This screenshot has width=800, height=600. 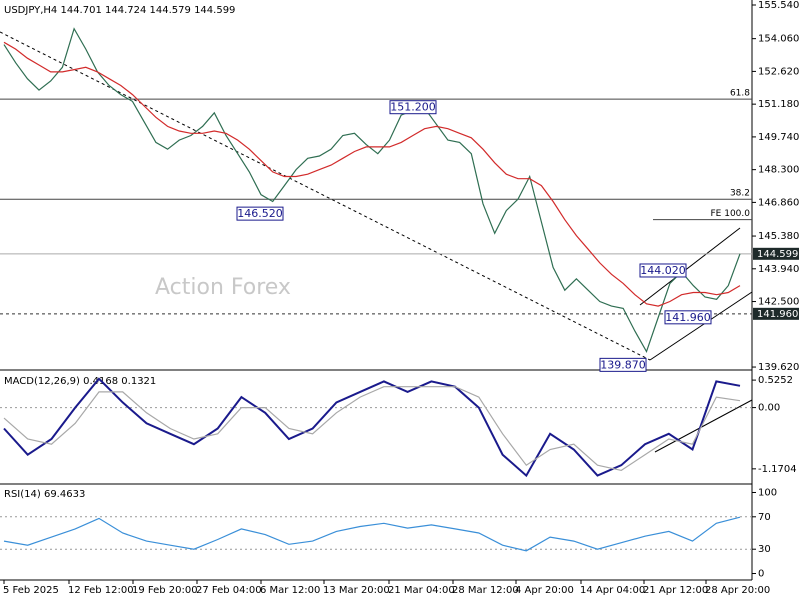 I want to click on watermark: Action Forex, so click(x=223, y=287).